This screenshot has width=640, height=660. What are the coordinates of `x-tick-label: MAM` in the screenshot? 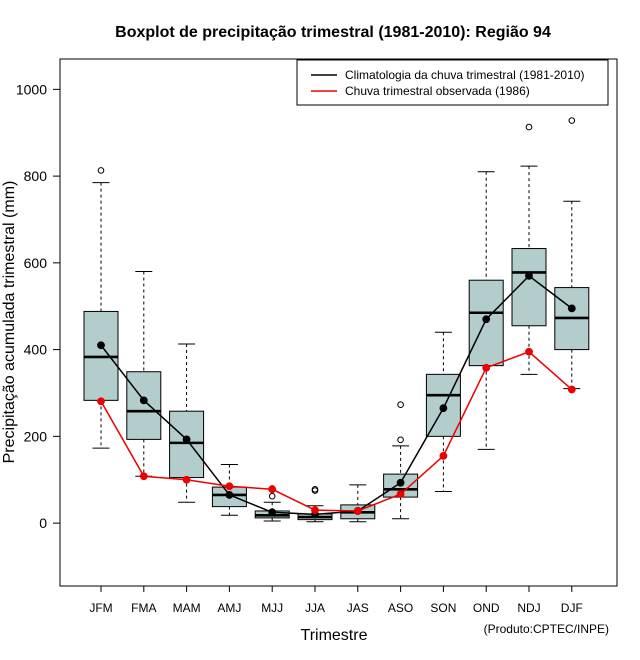 It's located at (187, 608).